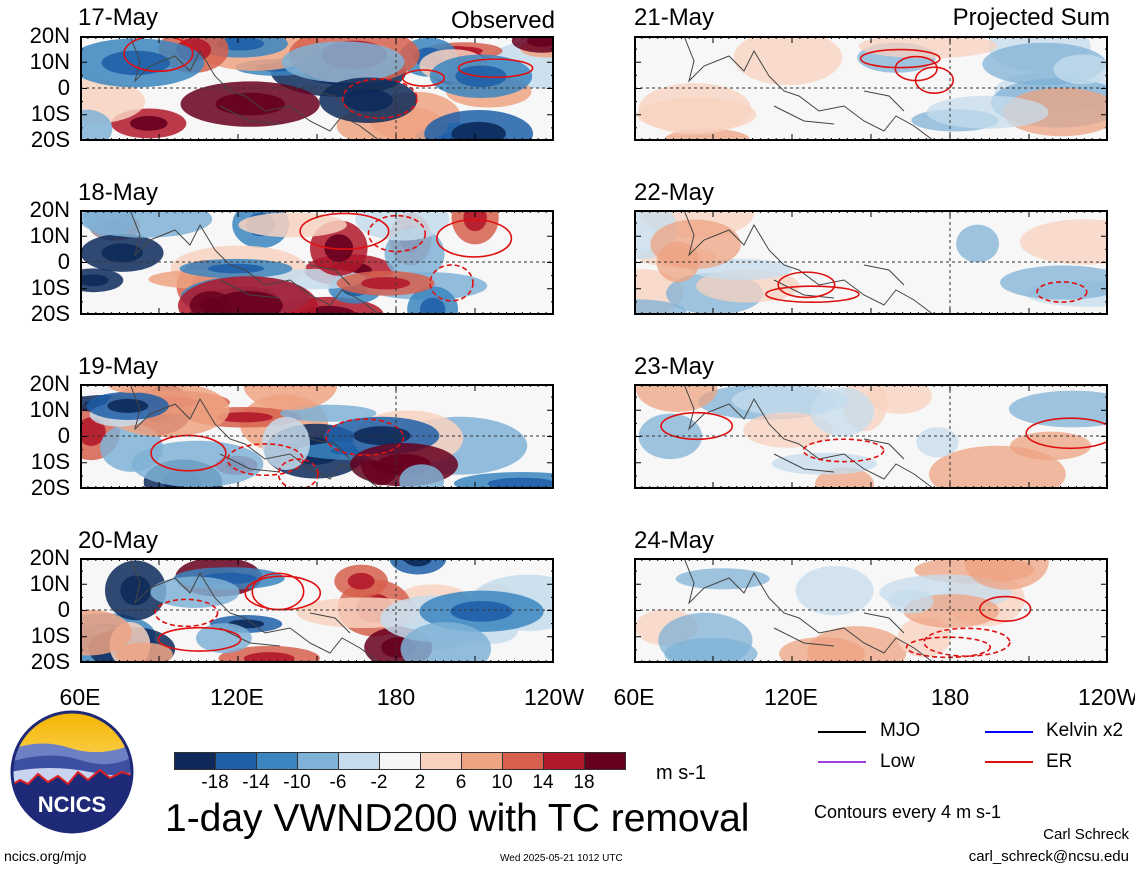  What do you see at coordinates (297, 782) in the screenshot?
I see `colorbar-tick-label: -10` at bounding box center [297, 782].